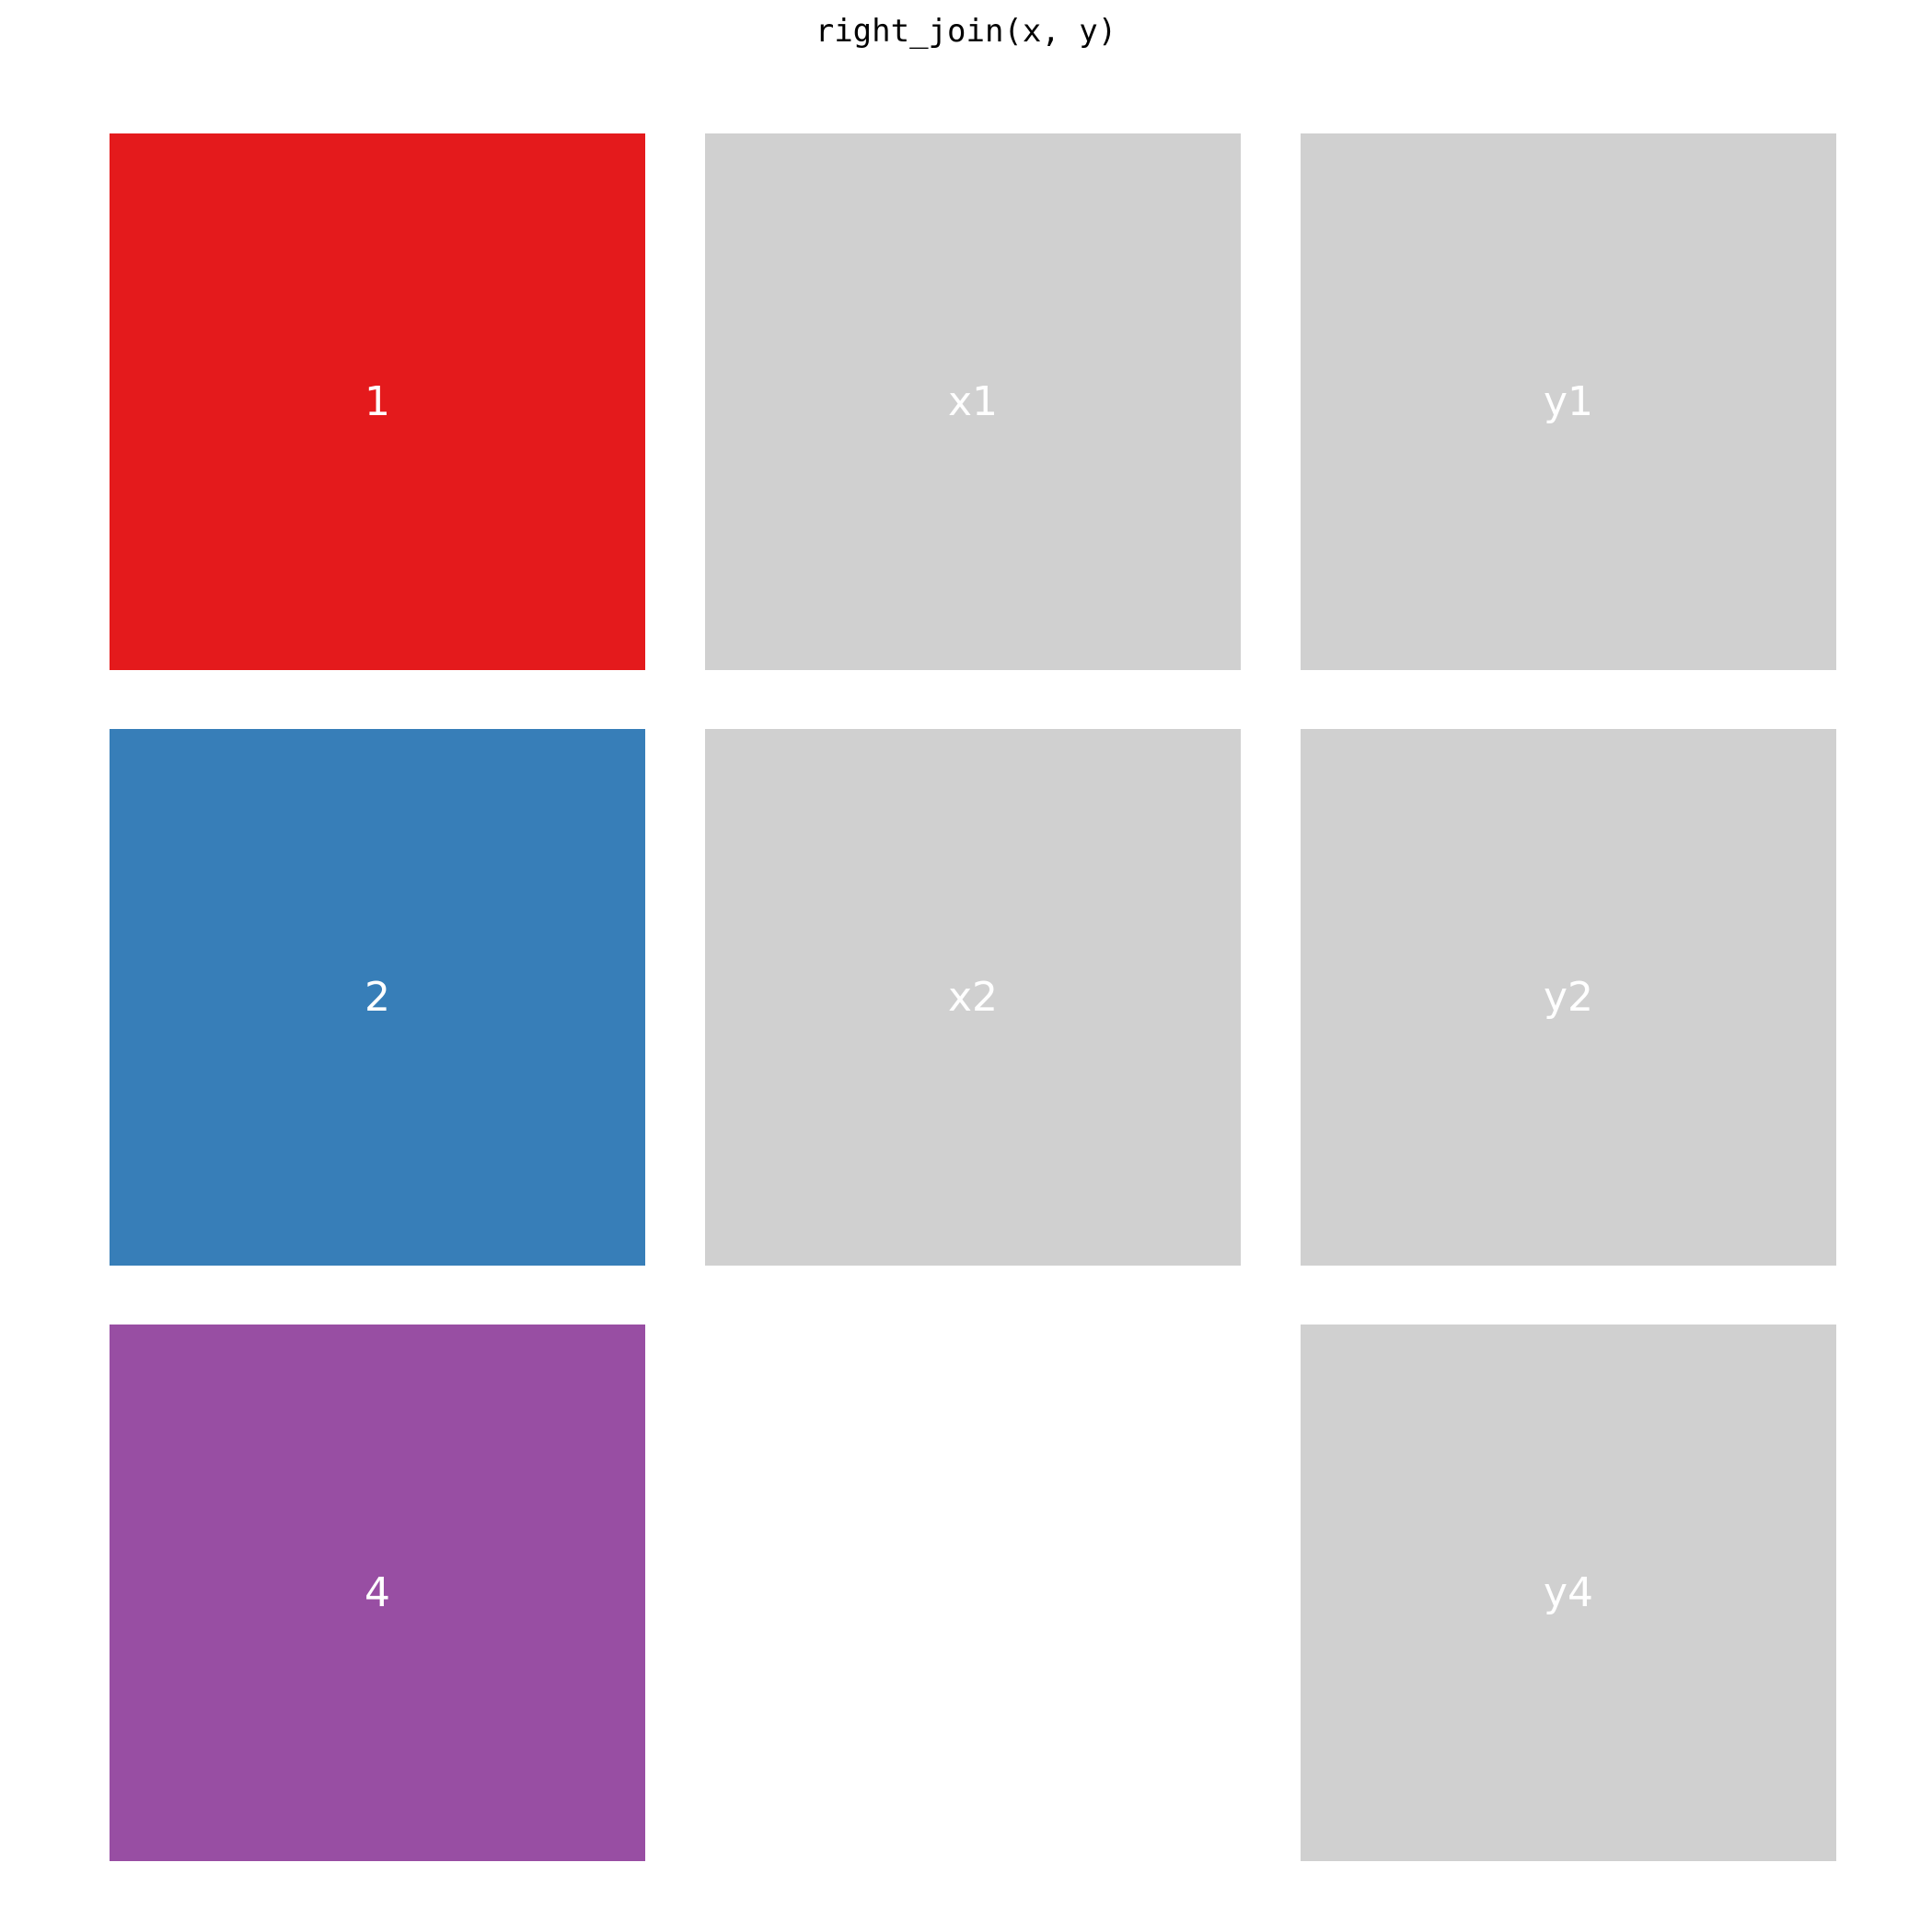 Image resolution: width=1932 pixels, height=1932 pixels. Describe the element at coordinates (966, 32) in the screenshot. I see `diagram-title: right_join(x, y)` at that location.